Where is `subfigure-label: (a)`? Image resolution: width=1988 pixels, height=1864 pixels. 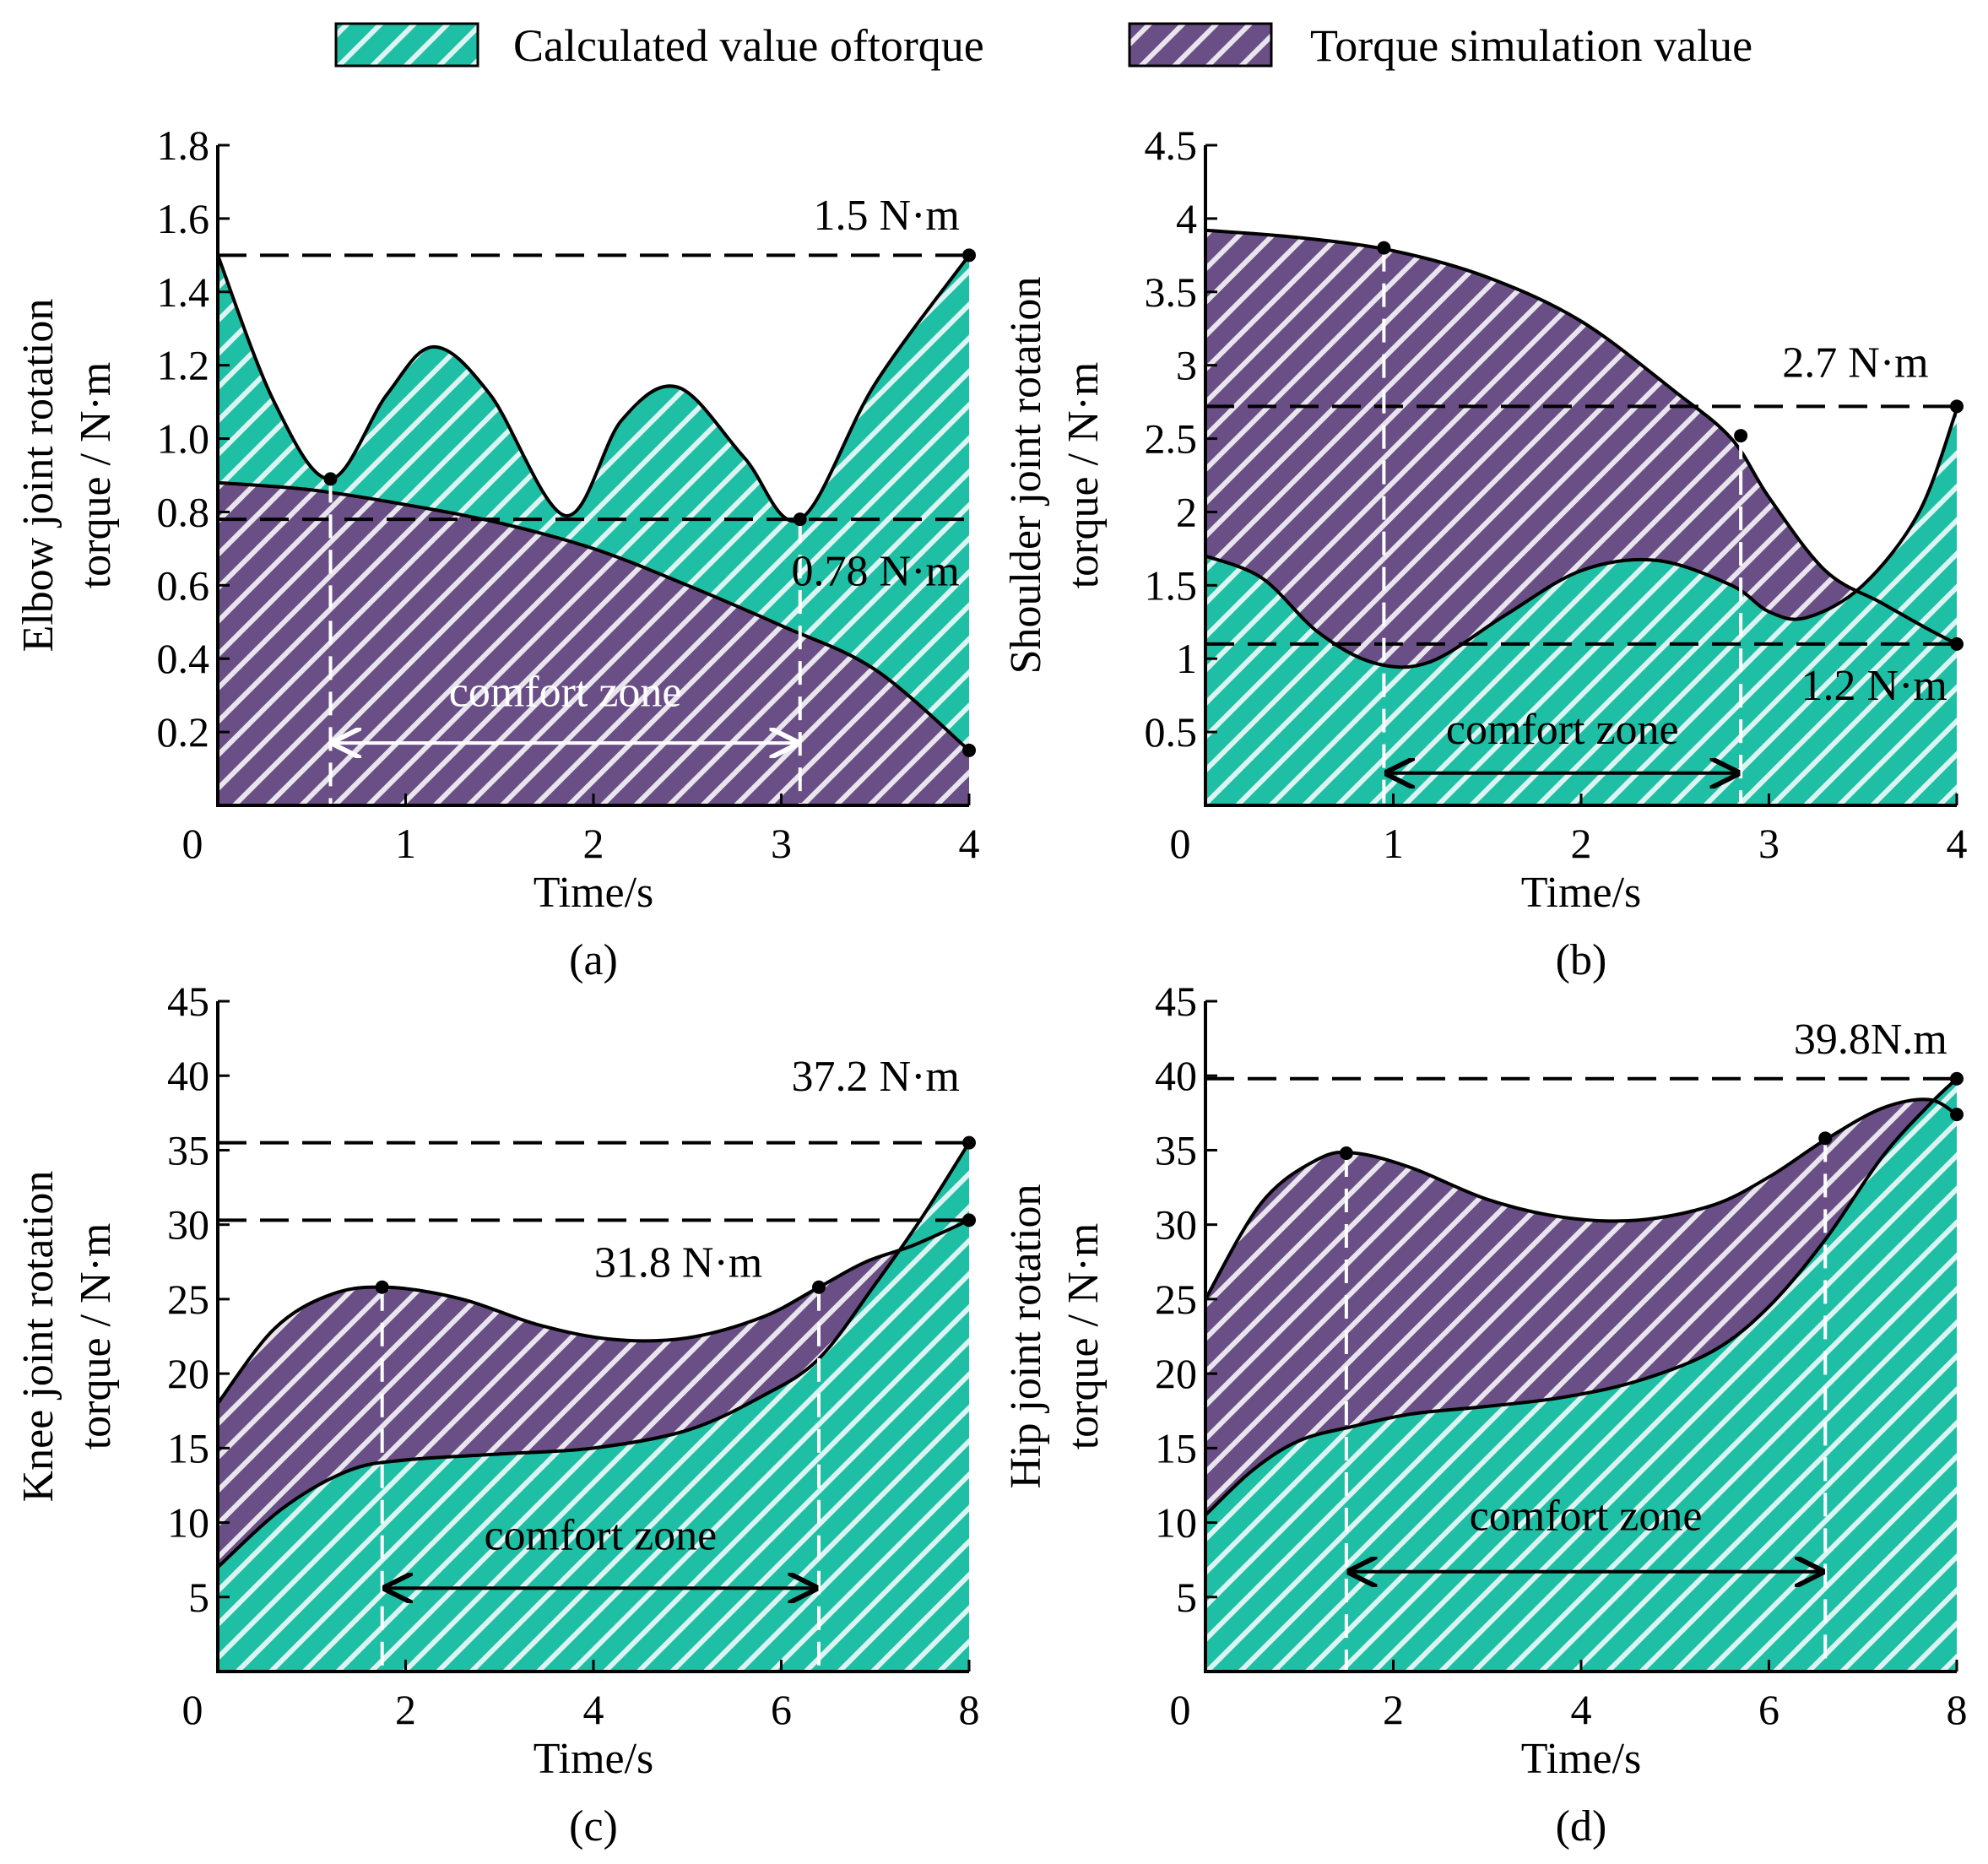 subfigure-label: (a) is located at coordinates (593, 960).